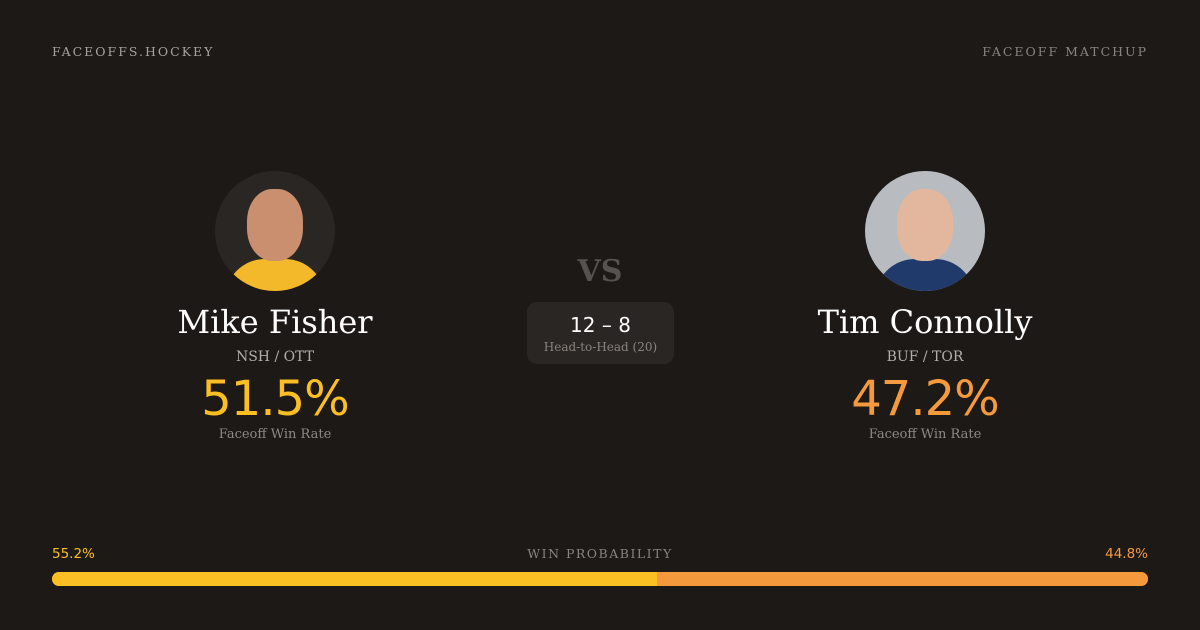 The height and width of the screenshot is (630, 1200). I want to click on player2-probability-segment, so click(902, 579).